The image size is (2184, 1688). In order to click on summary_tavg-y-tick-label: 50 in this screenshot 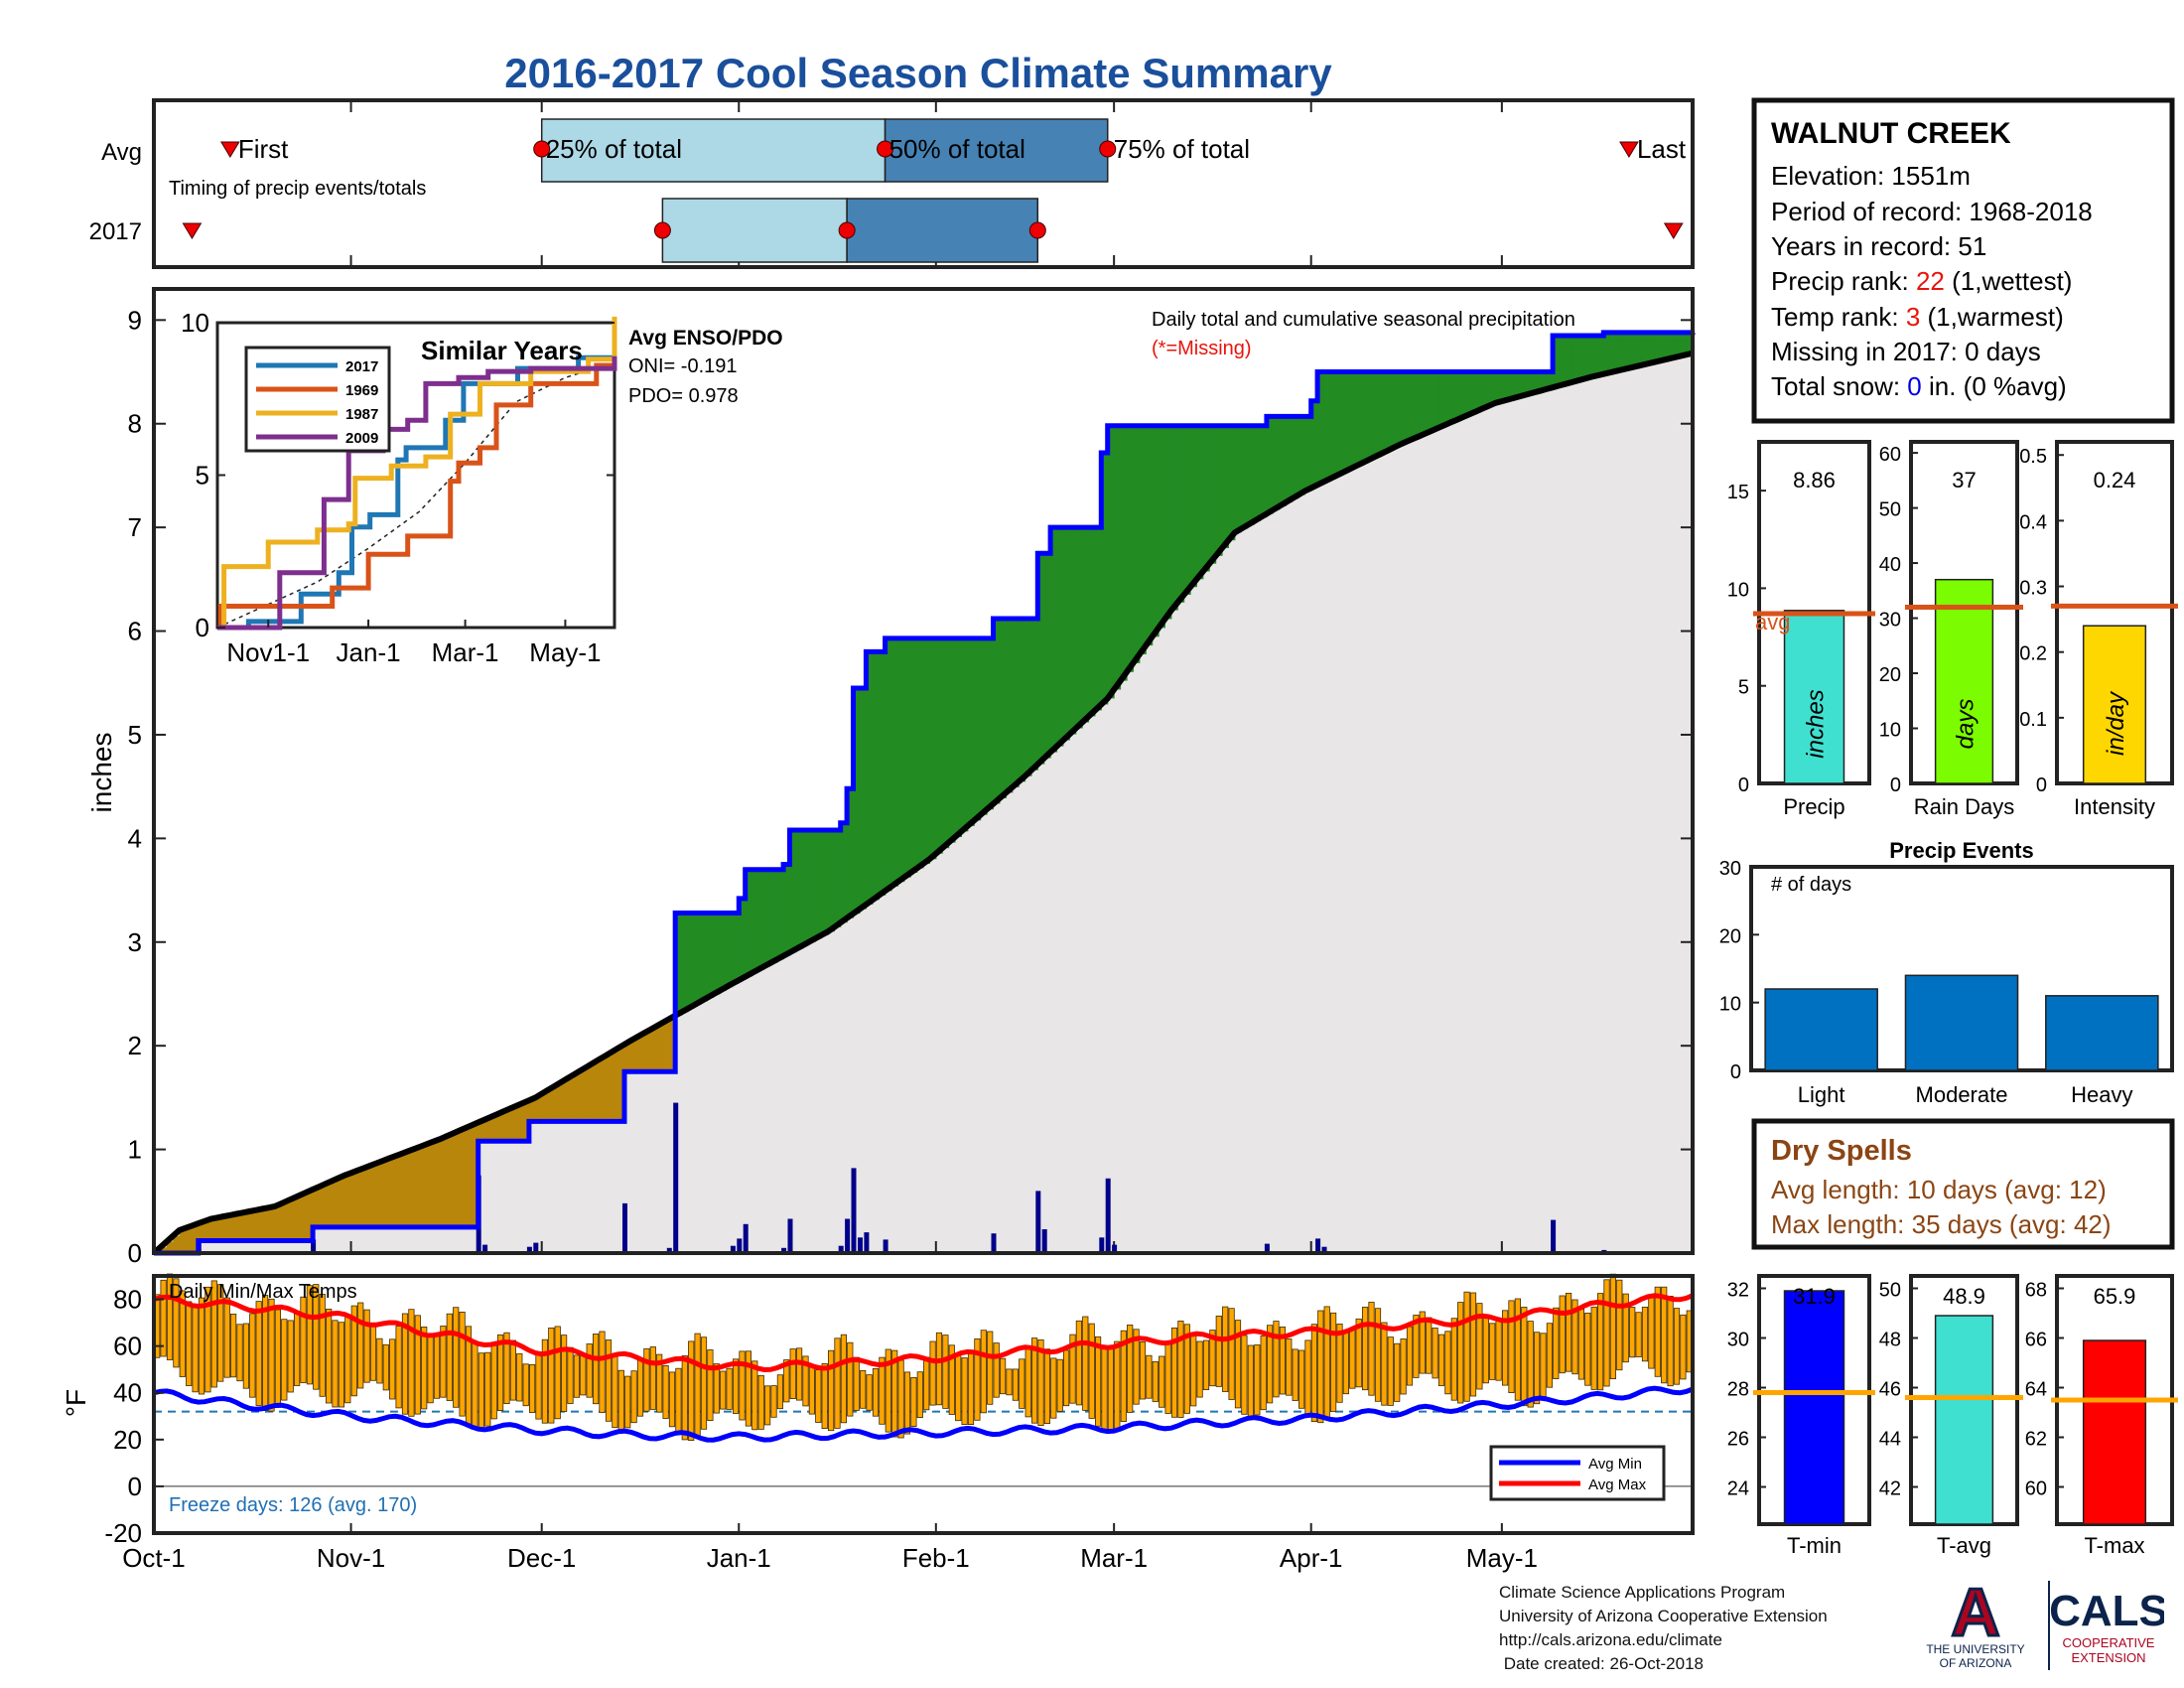, I will do `click(1890, 1291)`.